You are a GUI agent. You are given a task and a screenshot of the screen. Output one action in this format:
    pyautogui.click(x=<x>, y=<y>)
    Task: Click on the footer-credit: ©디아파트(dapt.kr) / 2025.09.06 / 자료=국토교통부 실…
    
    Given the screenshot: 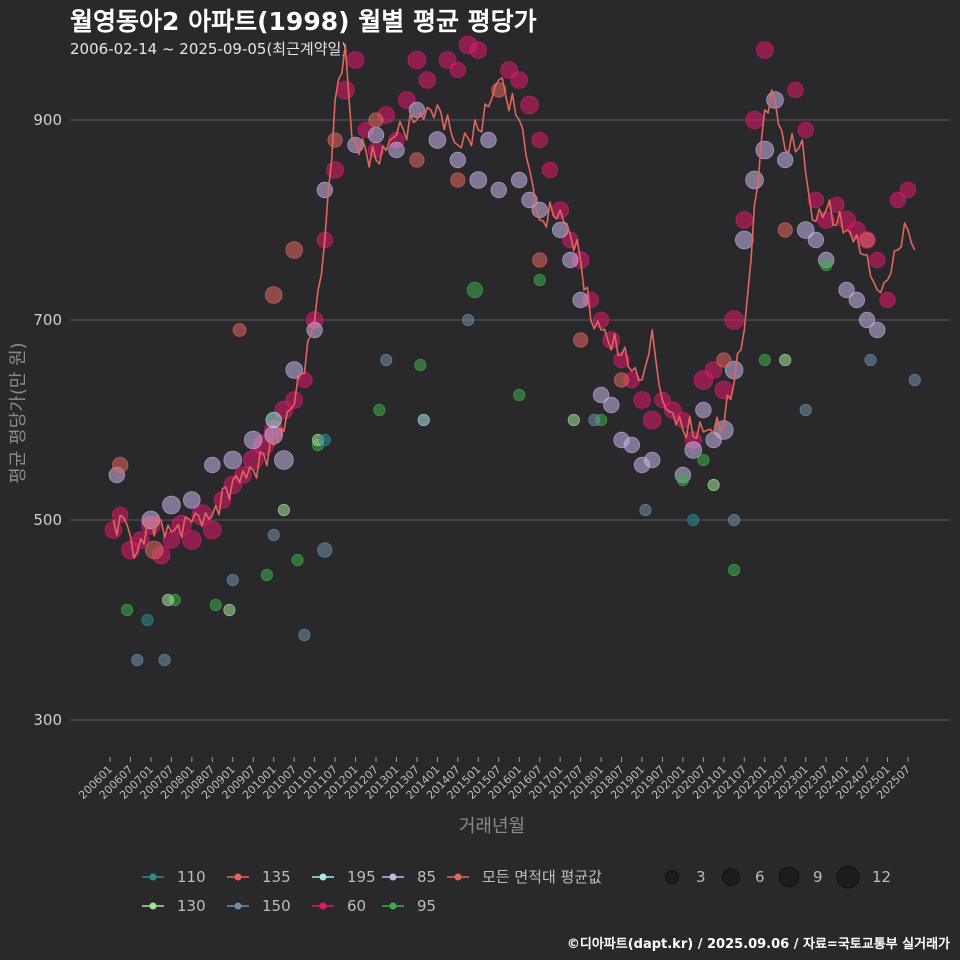 What is the action you would take?
    pyautogui.click(x=758, y=944)
    